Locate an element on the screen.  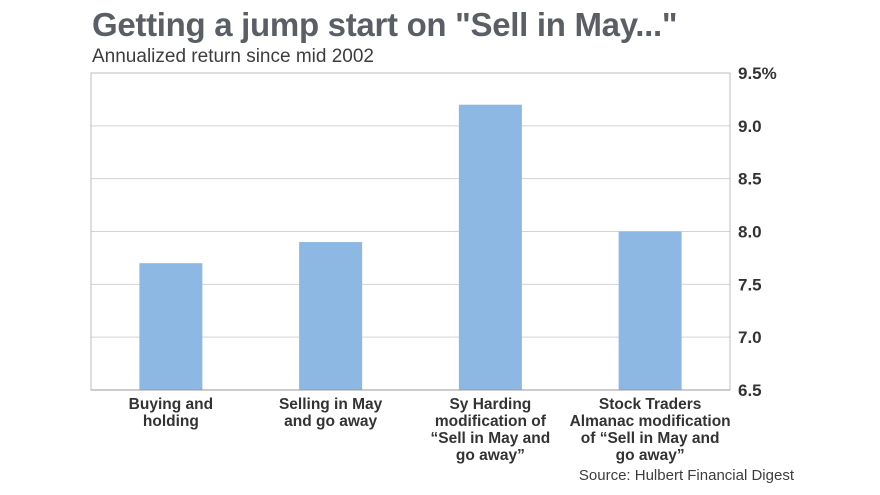
chart-subtitle: Annualized return since mid 2002 is located at coordinates (233, 56).